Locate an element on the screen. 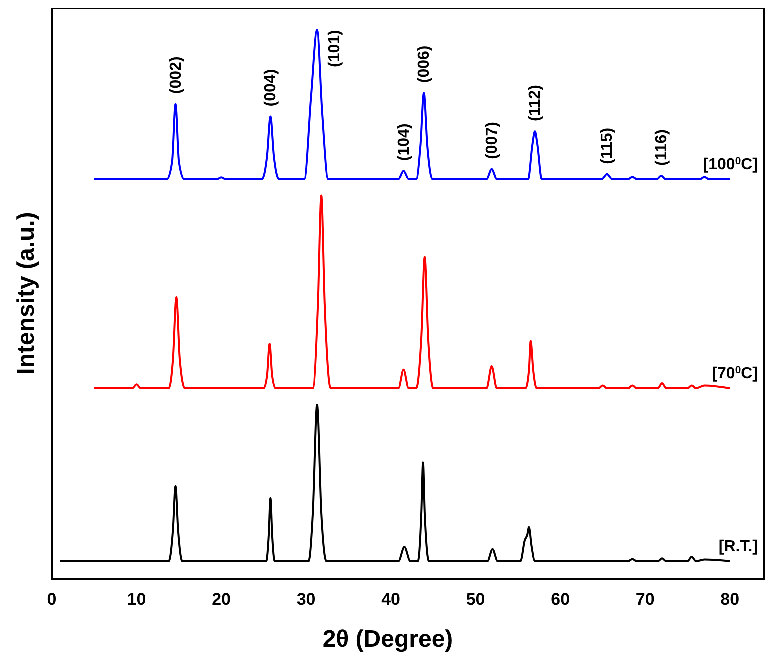  annotation: (116) is located at coordinates (661, 148).